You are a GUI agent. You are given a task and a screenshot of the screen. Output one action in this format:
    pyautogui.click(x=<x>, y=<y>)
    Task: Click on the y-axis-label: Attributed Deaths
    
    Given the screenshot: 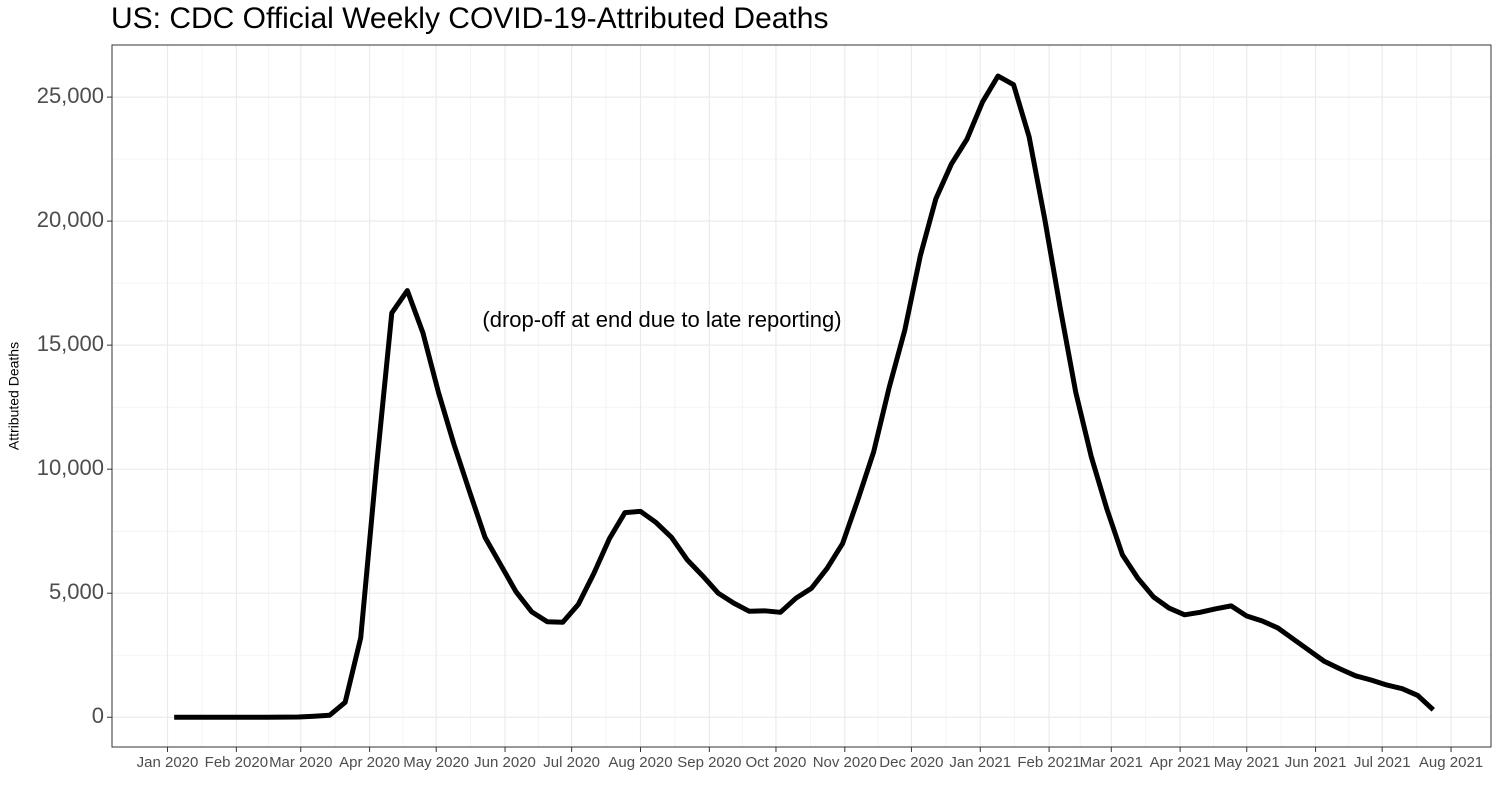 What is the action you would take?
    pyautogui.click(x=14, y=396)
    